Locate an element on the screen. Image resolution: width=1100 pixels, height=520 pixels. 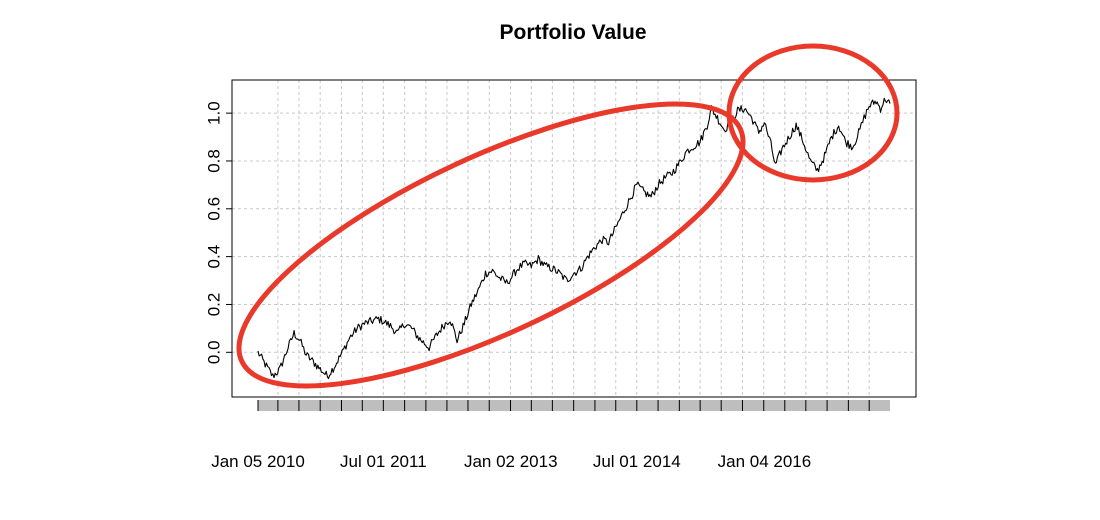
x-tick-label: Jan 02 2013 is located at coordinates (511, 461).